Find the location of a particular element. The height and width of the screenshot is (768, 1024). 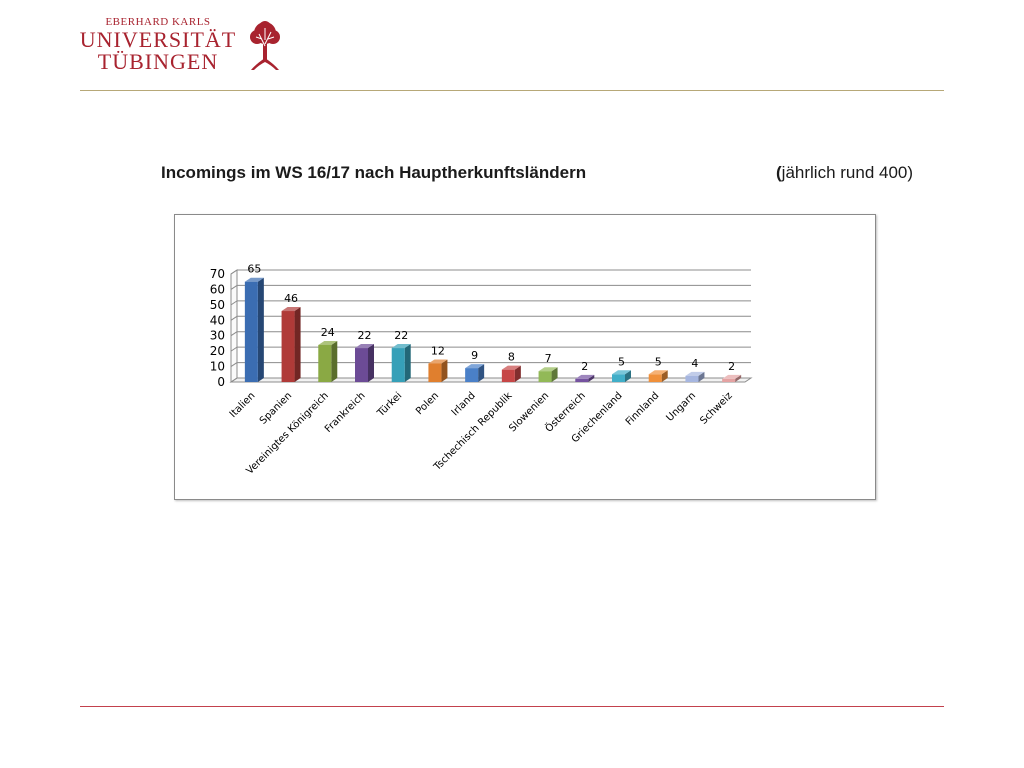

data-label: 65 is located at coordinates (254, 269).